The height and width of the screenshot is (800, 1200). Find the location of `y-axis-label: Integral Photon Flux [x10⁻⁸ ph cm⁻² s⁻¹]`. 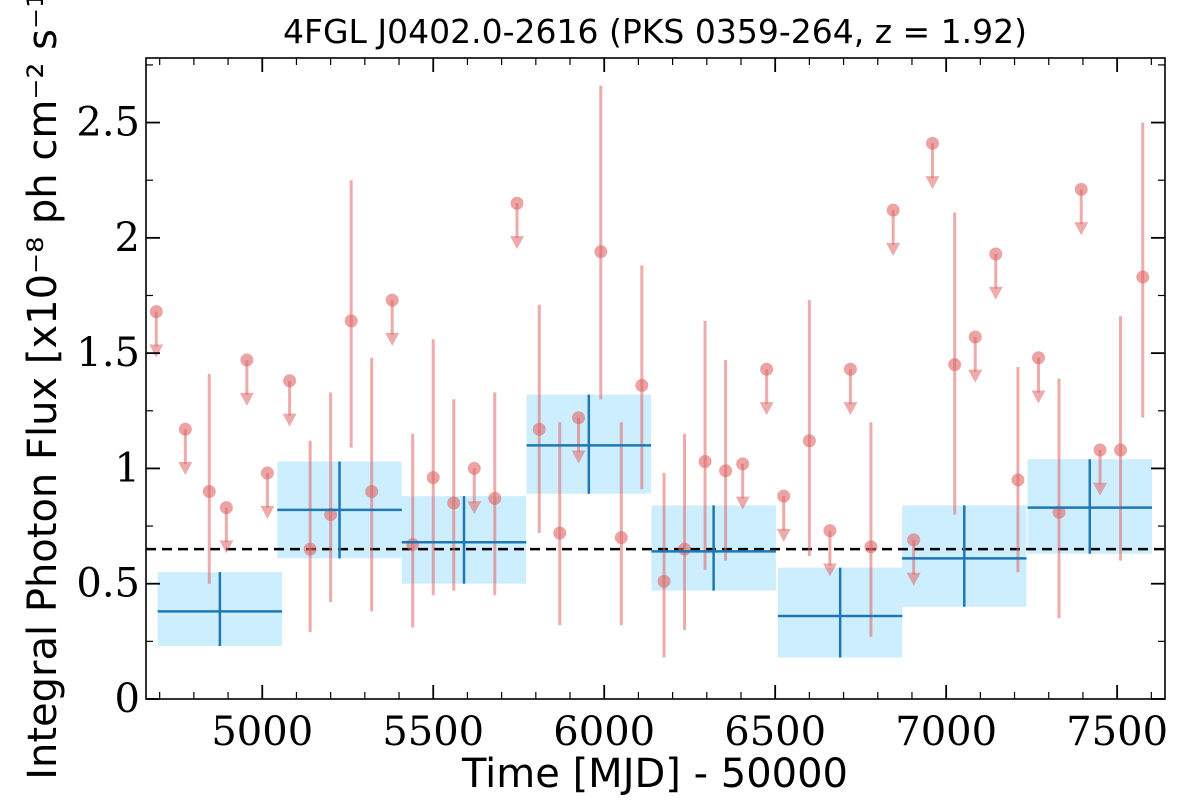

y-axis-label: Integral Photon Flux [x10⁻⁸ ph cm⁻² s⁻¹] is located at coordinates (43, 390).